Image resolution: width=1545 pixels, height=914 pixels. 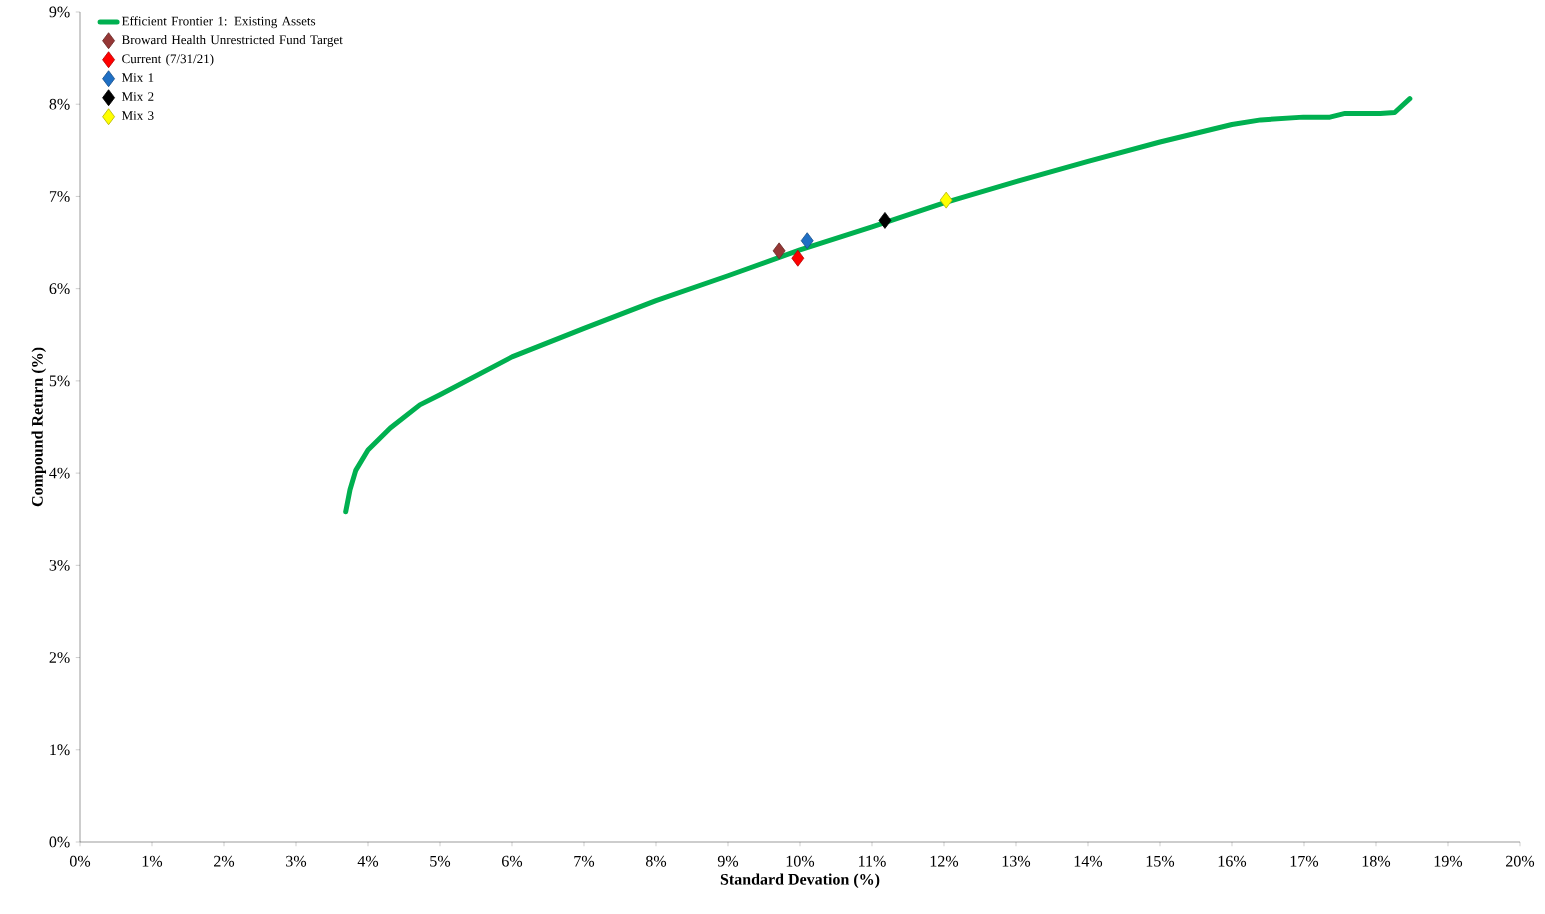 I want to click on x-tick-label: 15%, so click(x=1160, y=861).